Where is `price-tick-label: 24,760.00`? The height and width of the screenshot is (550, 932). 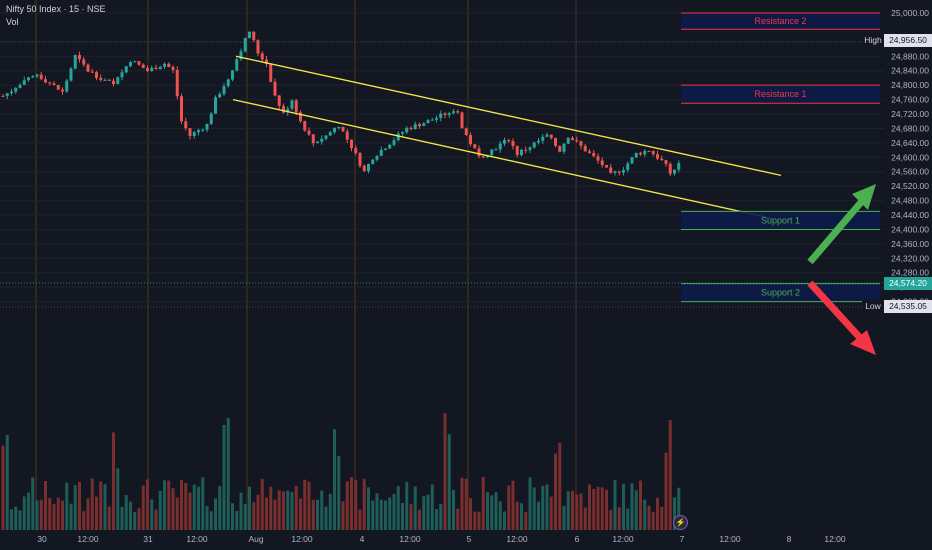 price-tick-label: 24,760.00 is located at coordinates (910, 100).